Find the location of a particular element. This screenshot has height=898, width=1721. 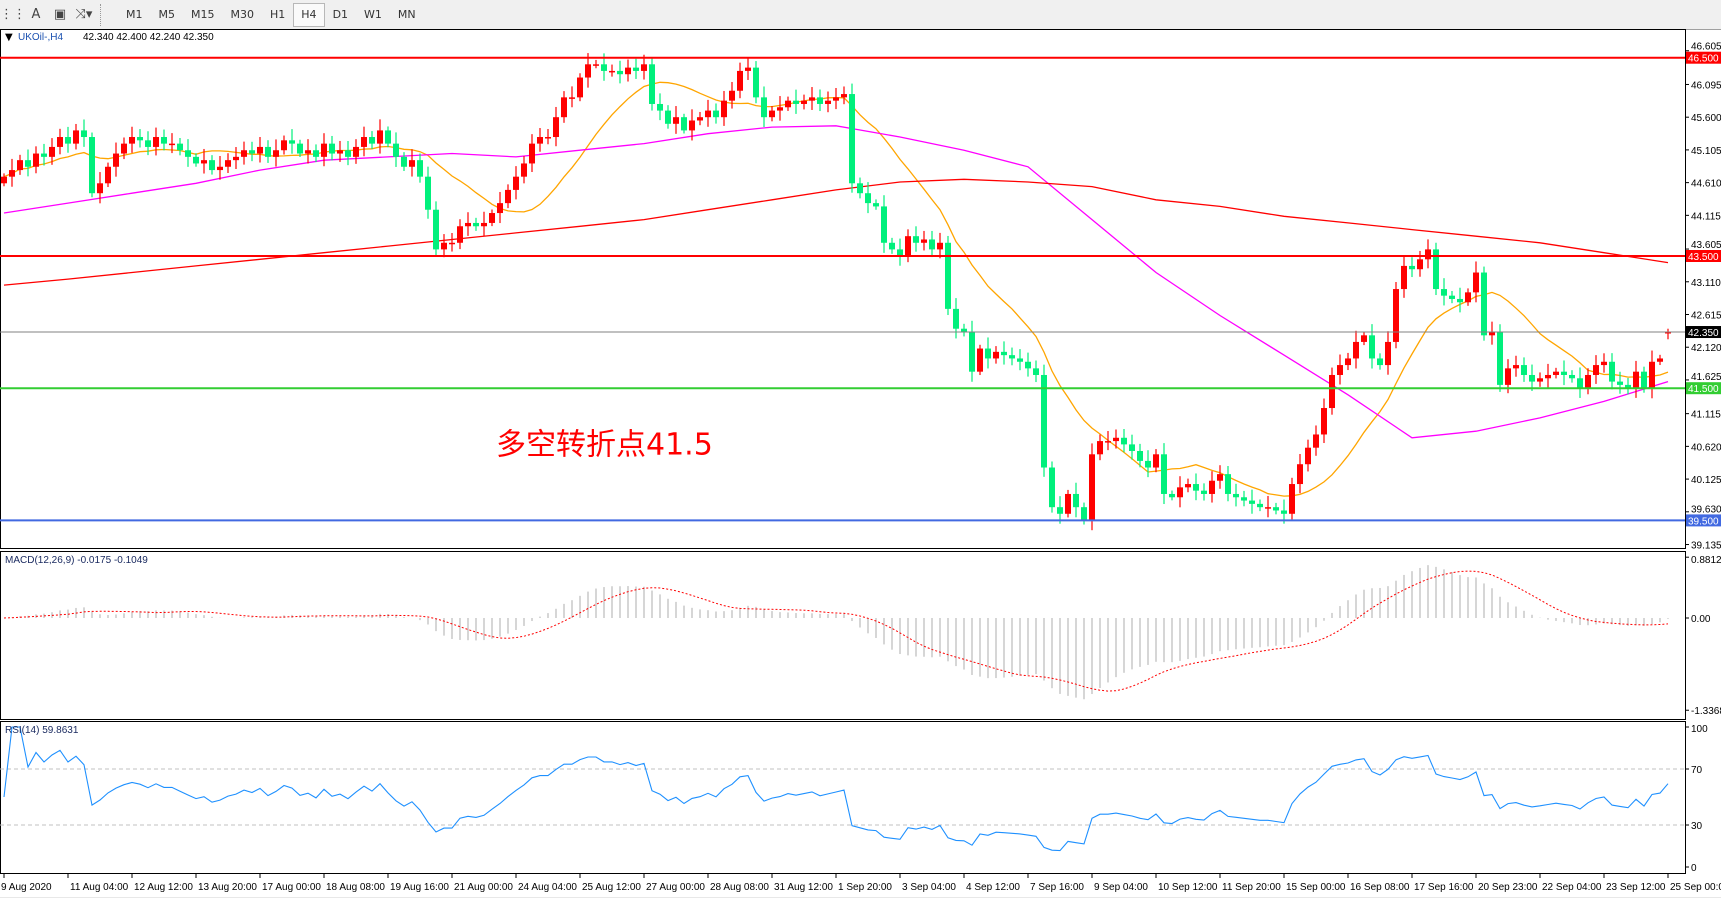

time-label: 17 Sep 16:00 is located at coordinates (1444, 887).